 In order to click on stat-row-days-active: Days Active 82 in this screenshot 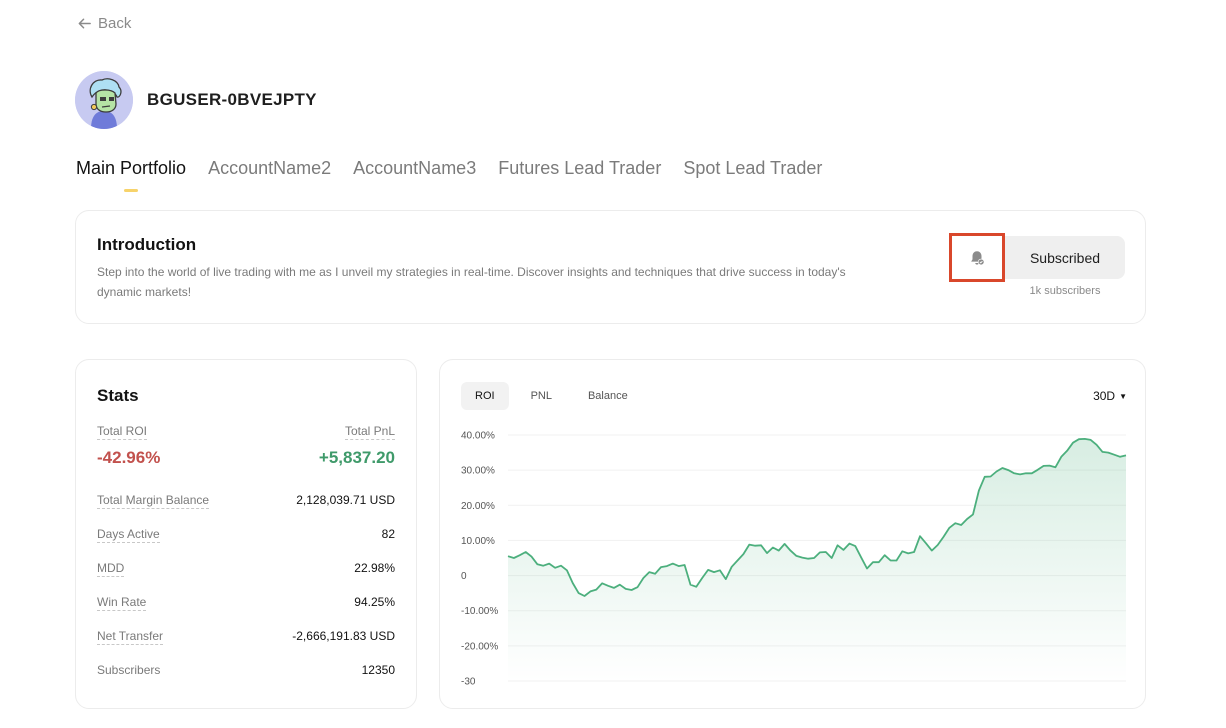, I will do `click(246, 535)`.